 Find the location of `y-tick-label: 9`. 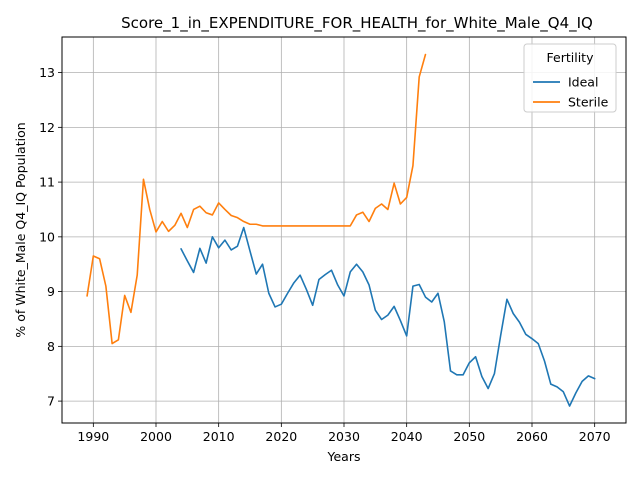

y-tick-label: 9 is located at coordinates (51, 291).